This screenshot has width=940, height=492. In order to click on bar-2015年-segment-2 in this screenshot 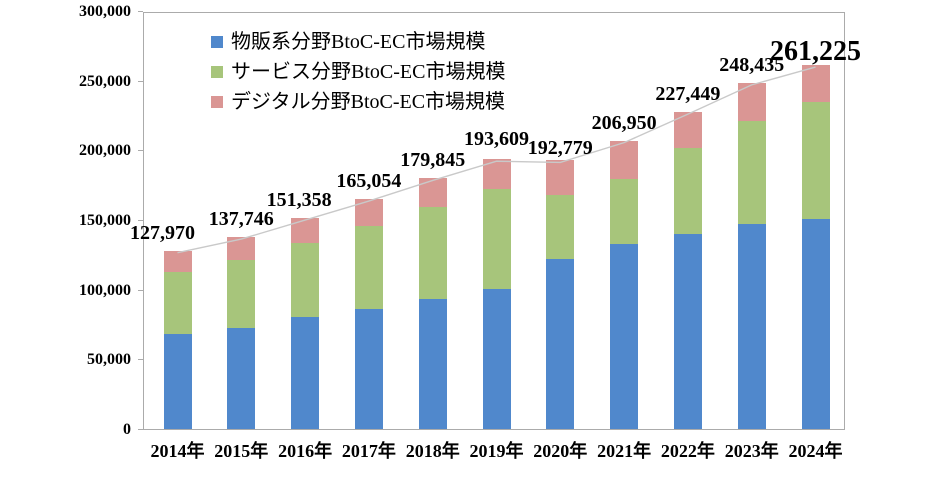, I will do `click(241, 248)`.